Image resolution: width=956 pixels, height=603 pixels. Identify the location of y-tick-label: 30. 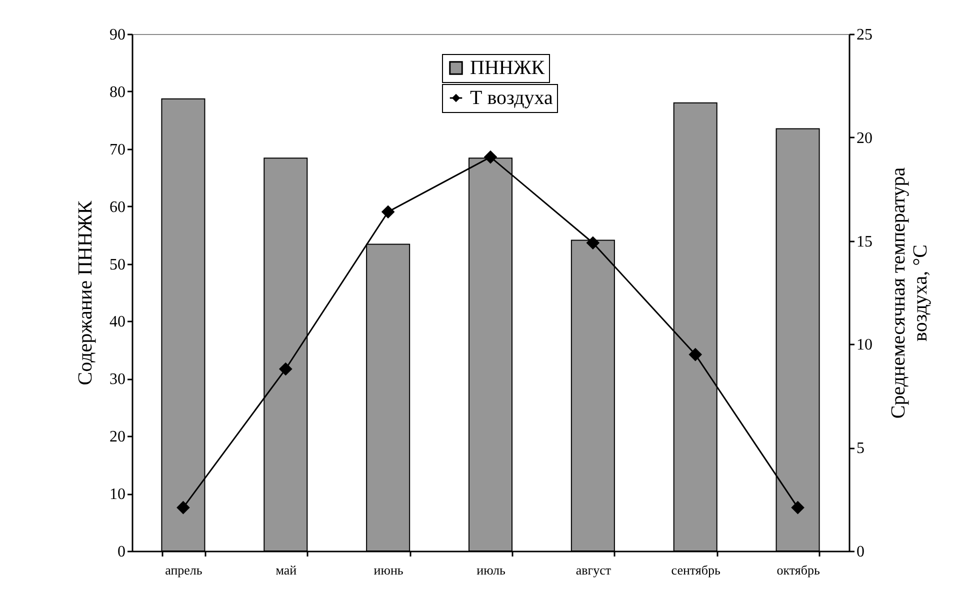
(118, 379).